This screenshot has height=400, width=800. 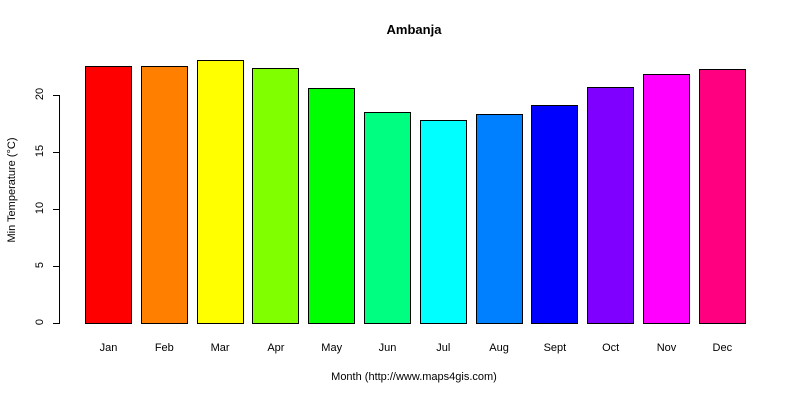 I want to click on x-tick-label: Jun, so click(x=387, y=348).